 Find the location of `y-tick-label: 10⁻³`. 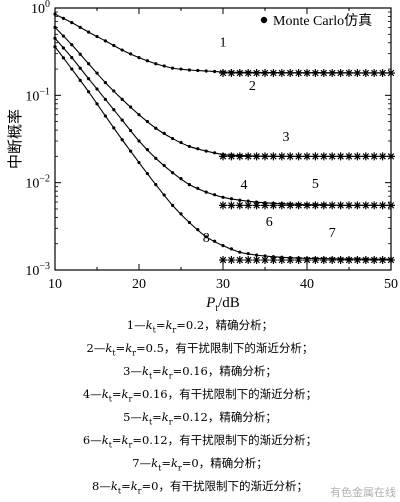

y-tick-label: 10⁻³ is located at coordinates (37, 270).